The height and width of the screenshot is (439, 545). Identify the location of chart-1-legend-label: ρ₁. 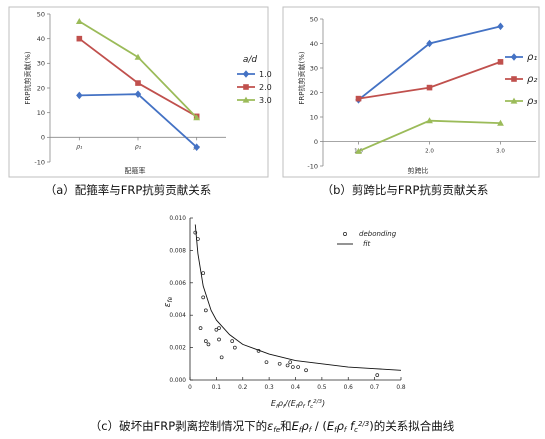
(532, 57).